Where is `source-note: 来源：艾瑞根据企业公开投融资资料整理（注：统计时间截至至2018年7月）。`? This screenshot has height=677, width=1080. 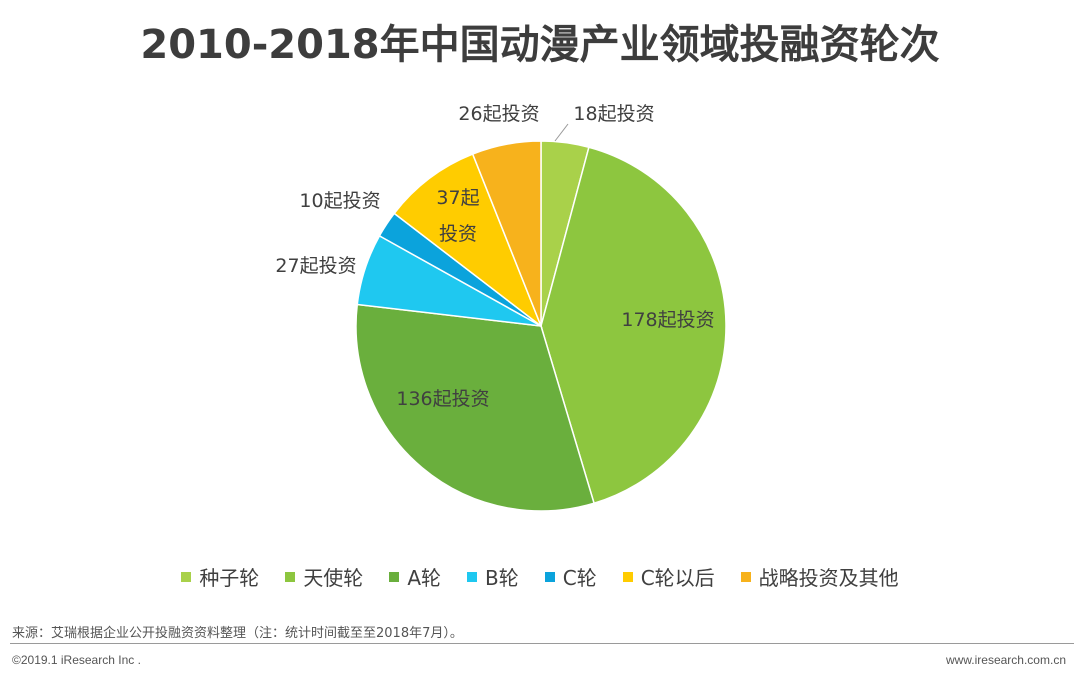
source-note: 来源：艾瑞根据企业公开投融资资料整理（注：统计时间截至至2018年7月）。 is located at coordinates (237, 633).